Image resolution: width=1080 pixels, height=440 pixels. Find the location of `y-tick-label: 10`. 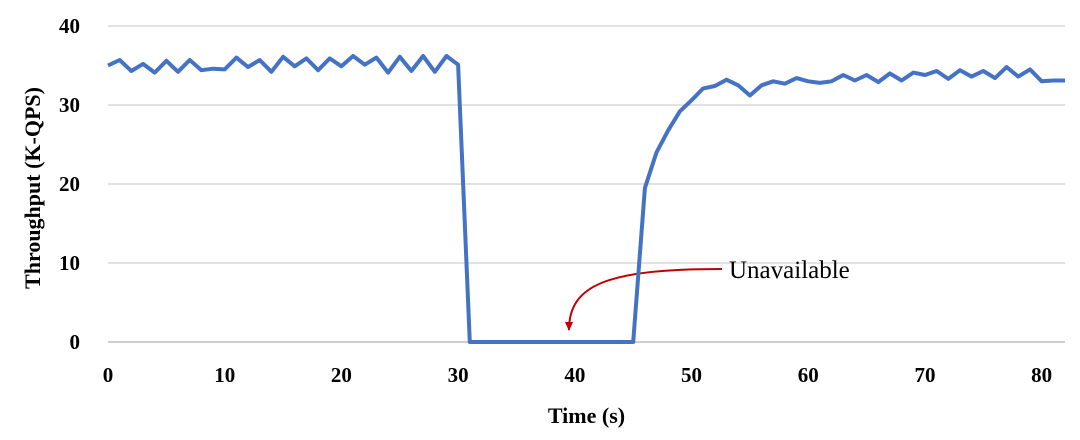

y-tick-label: 10 is located at coordinates (69, 263).